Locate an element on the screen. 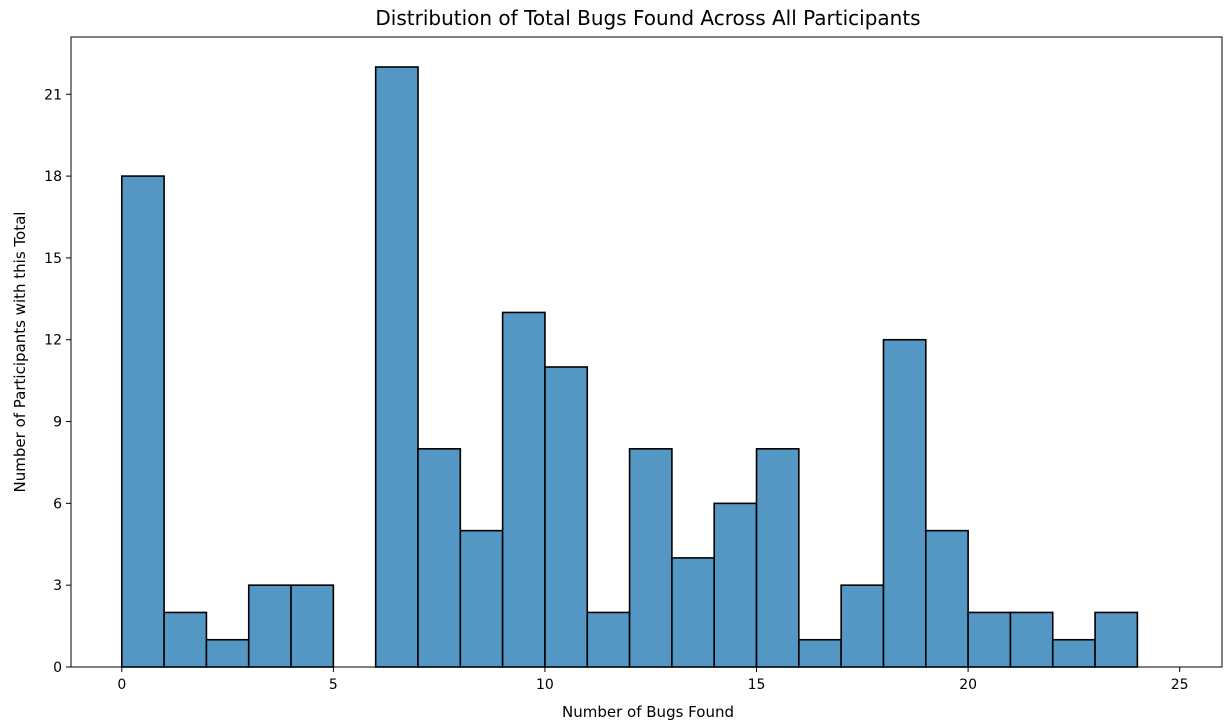 The width and height of the screenshot is (1231, 726). x-tick-label: 20 is located at coordinates (968, 685).